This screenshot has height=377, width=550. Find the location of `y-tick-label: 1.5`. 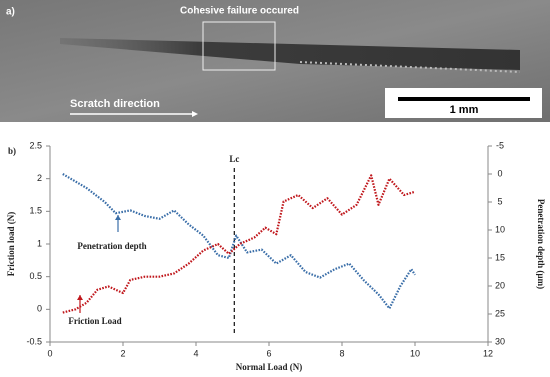

y-tick-label: 1.5 is located at coordinates (35, 211).